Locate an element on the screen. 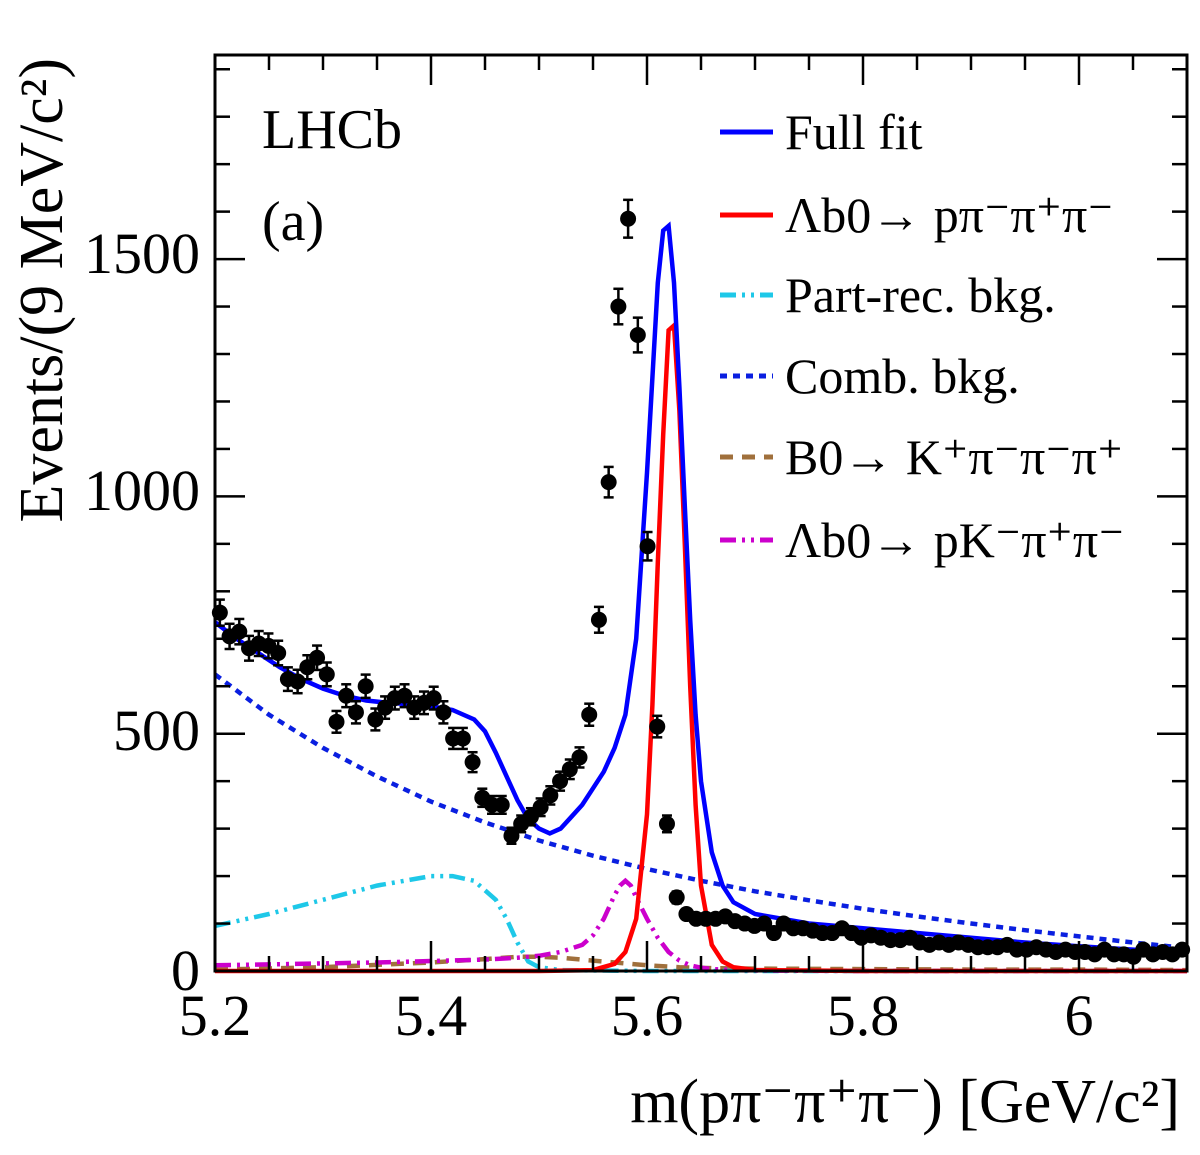 The height and width of the screenshot is (1155, 1200). y-tick-label: 1500 is located at coordinates (142, 253).